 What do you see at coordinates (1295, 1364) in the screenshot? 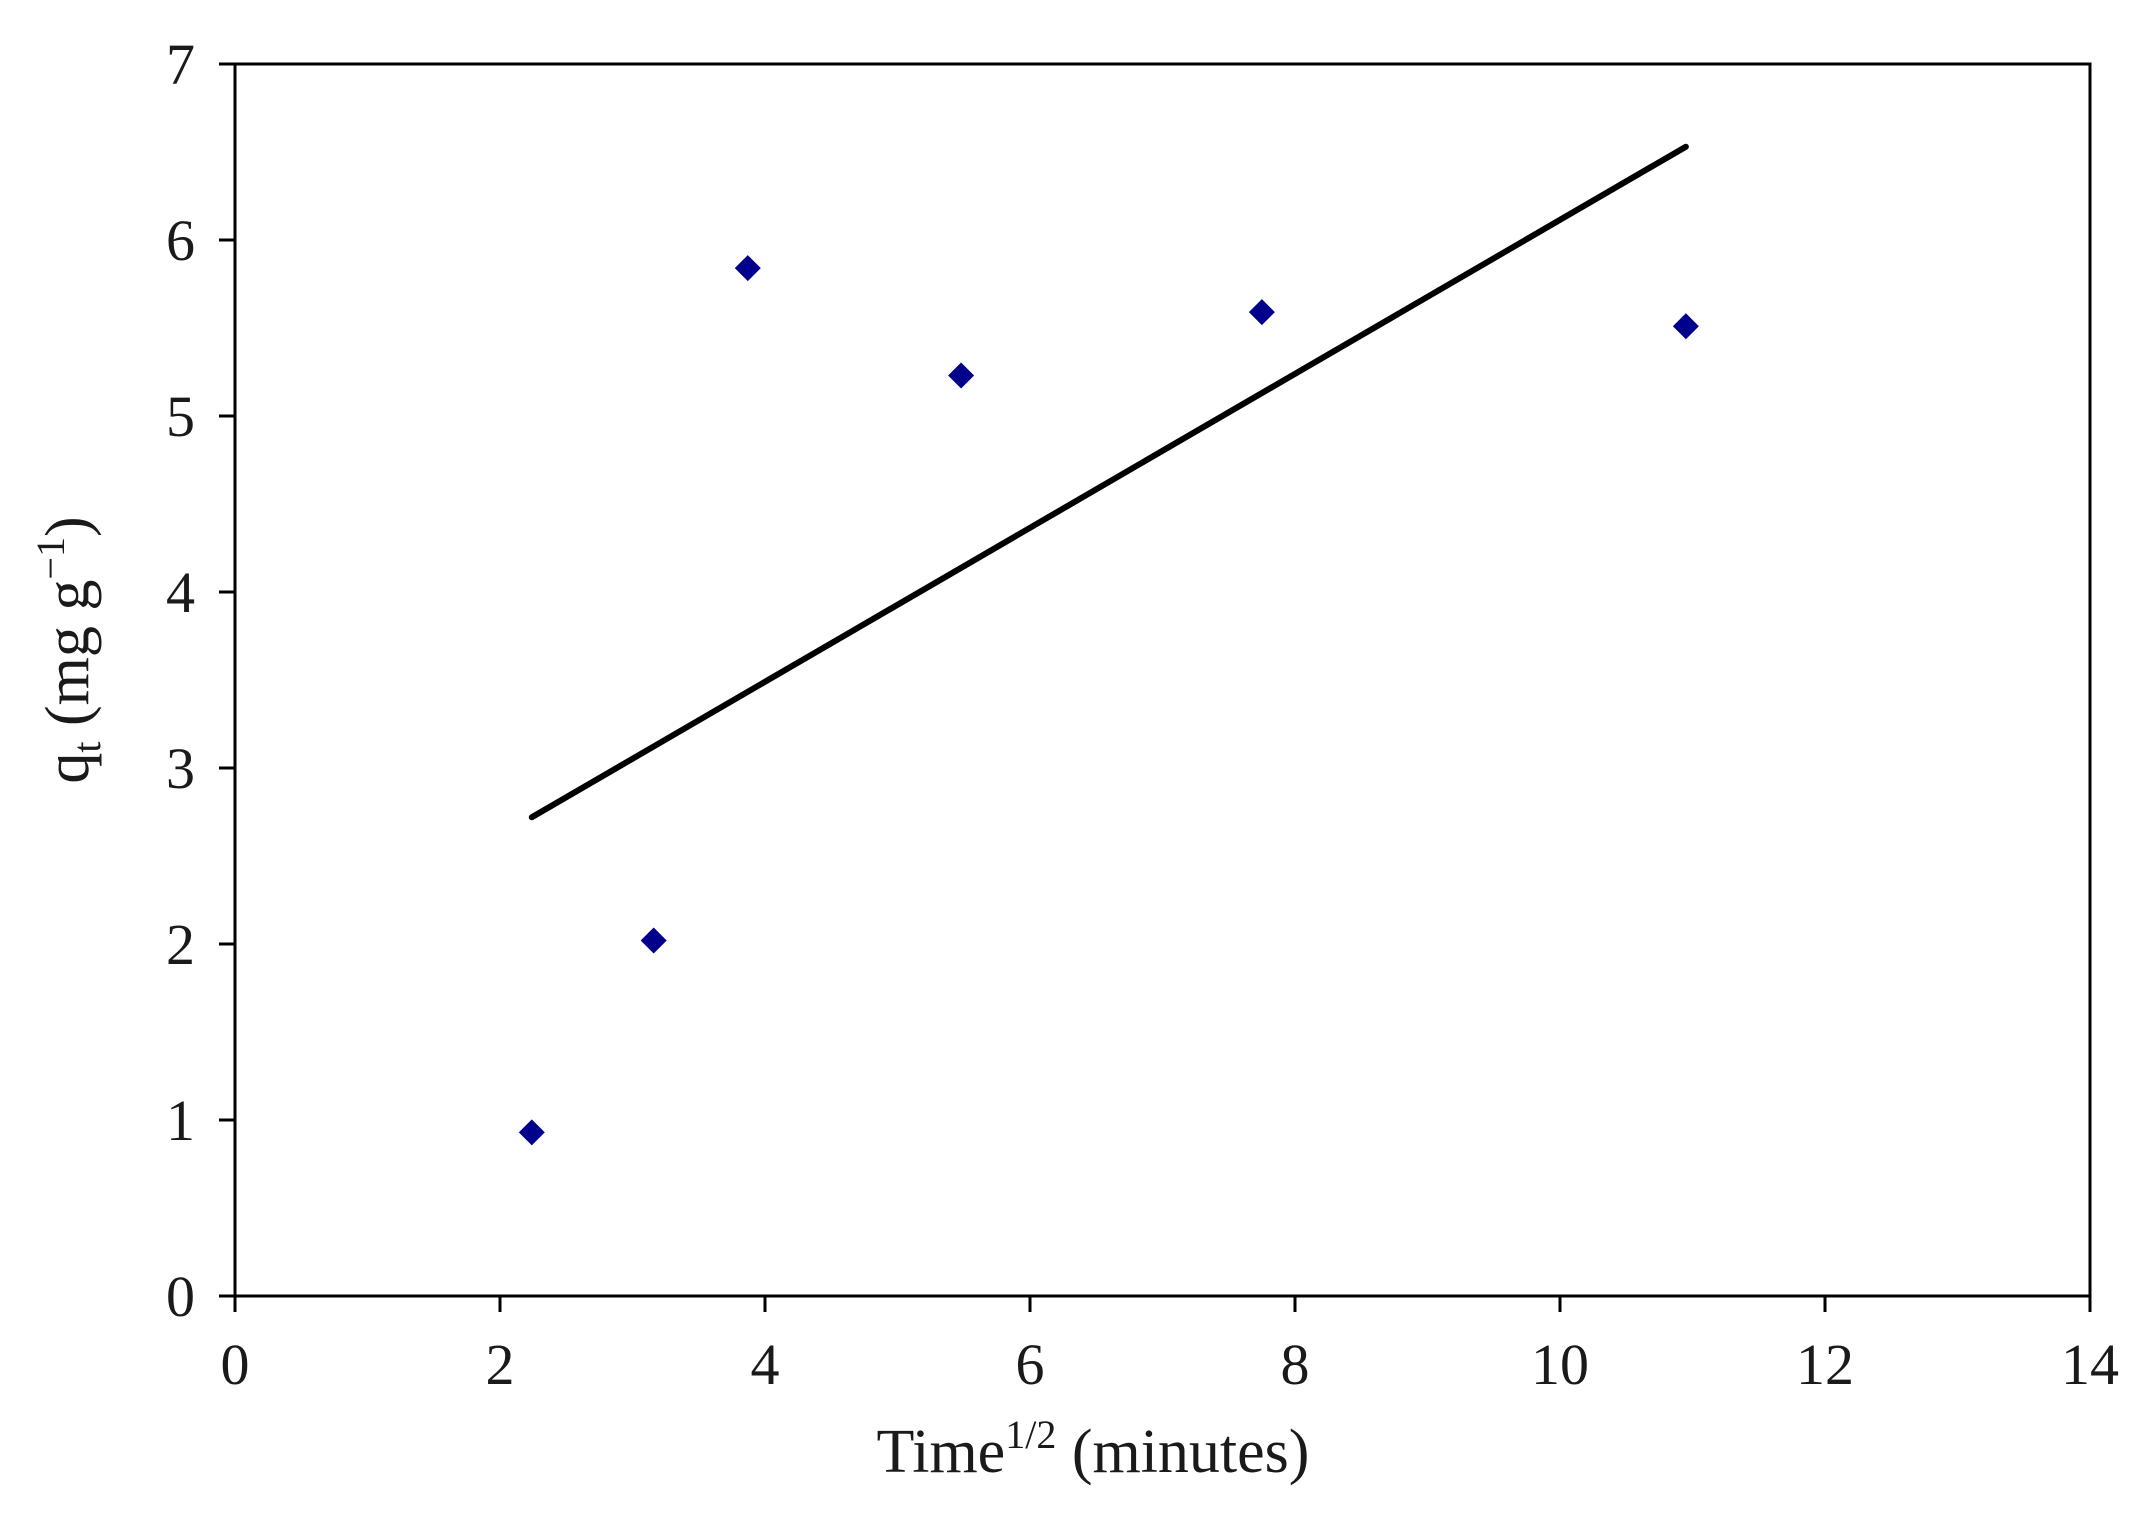
I see `x-tick-label: 8` at bounding box center [1295, 1364].